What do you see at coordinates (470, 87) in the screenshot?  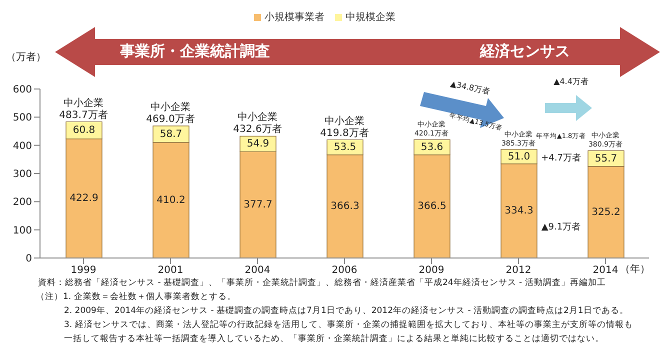 I see `annotation: ▲34.8万者` at bounding box center [470, 87].